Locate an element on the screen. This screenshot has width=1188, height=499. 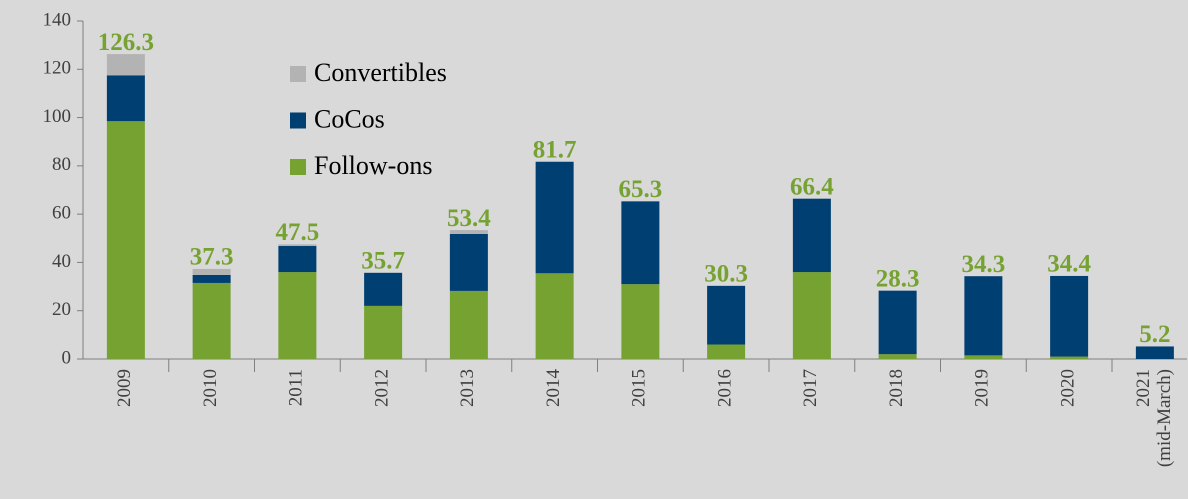
x-tick-label: 2019 is located at coordinates (982, 388).